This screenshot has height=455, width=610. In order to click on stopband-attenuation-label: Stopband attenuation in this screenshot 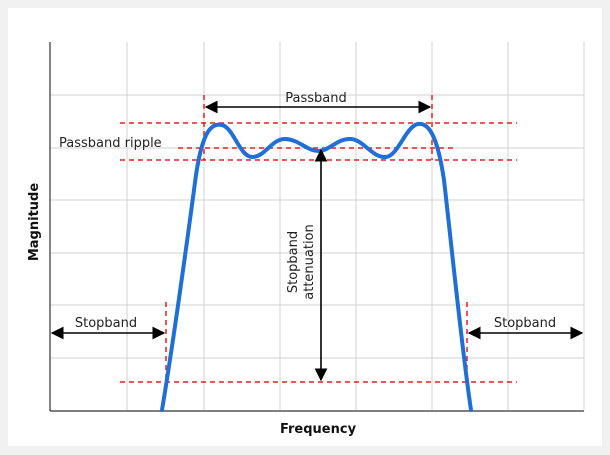, I will do `click(301, 262)`.